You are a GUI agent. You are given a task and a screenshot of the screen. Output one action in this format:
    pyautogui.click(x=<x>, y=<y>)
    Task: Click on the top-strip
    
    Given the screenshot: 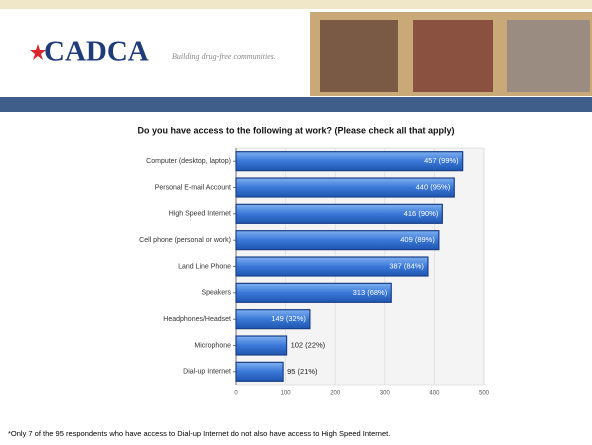 What is the action you would take?
    pyautogui.click(x=296, y=4)
    